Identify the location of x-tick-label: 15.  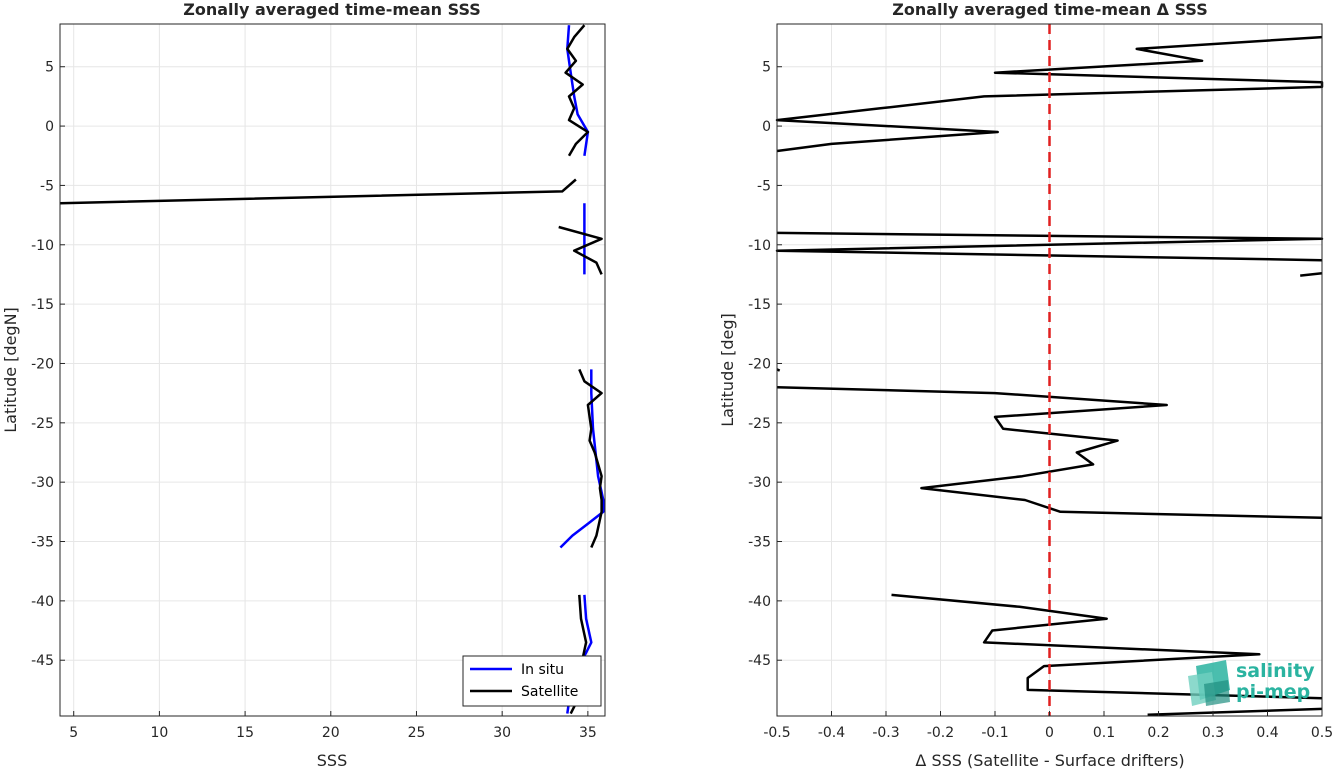
(245, 733).